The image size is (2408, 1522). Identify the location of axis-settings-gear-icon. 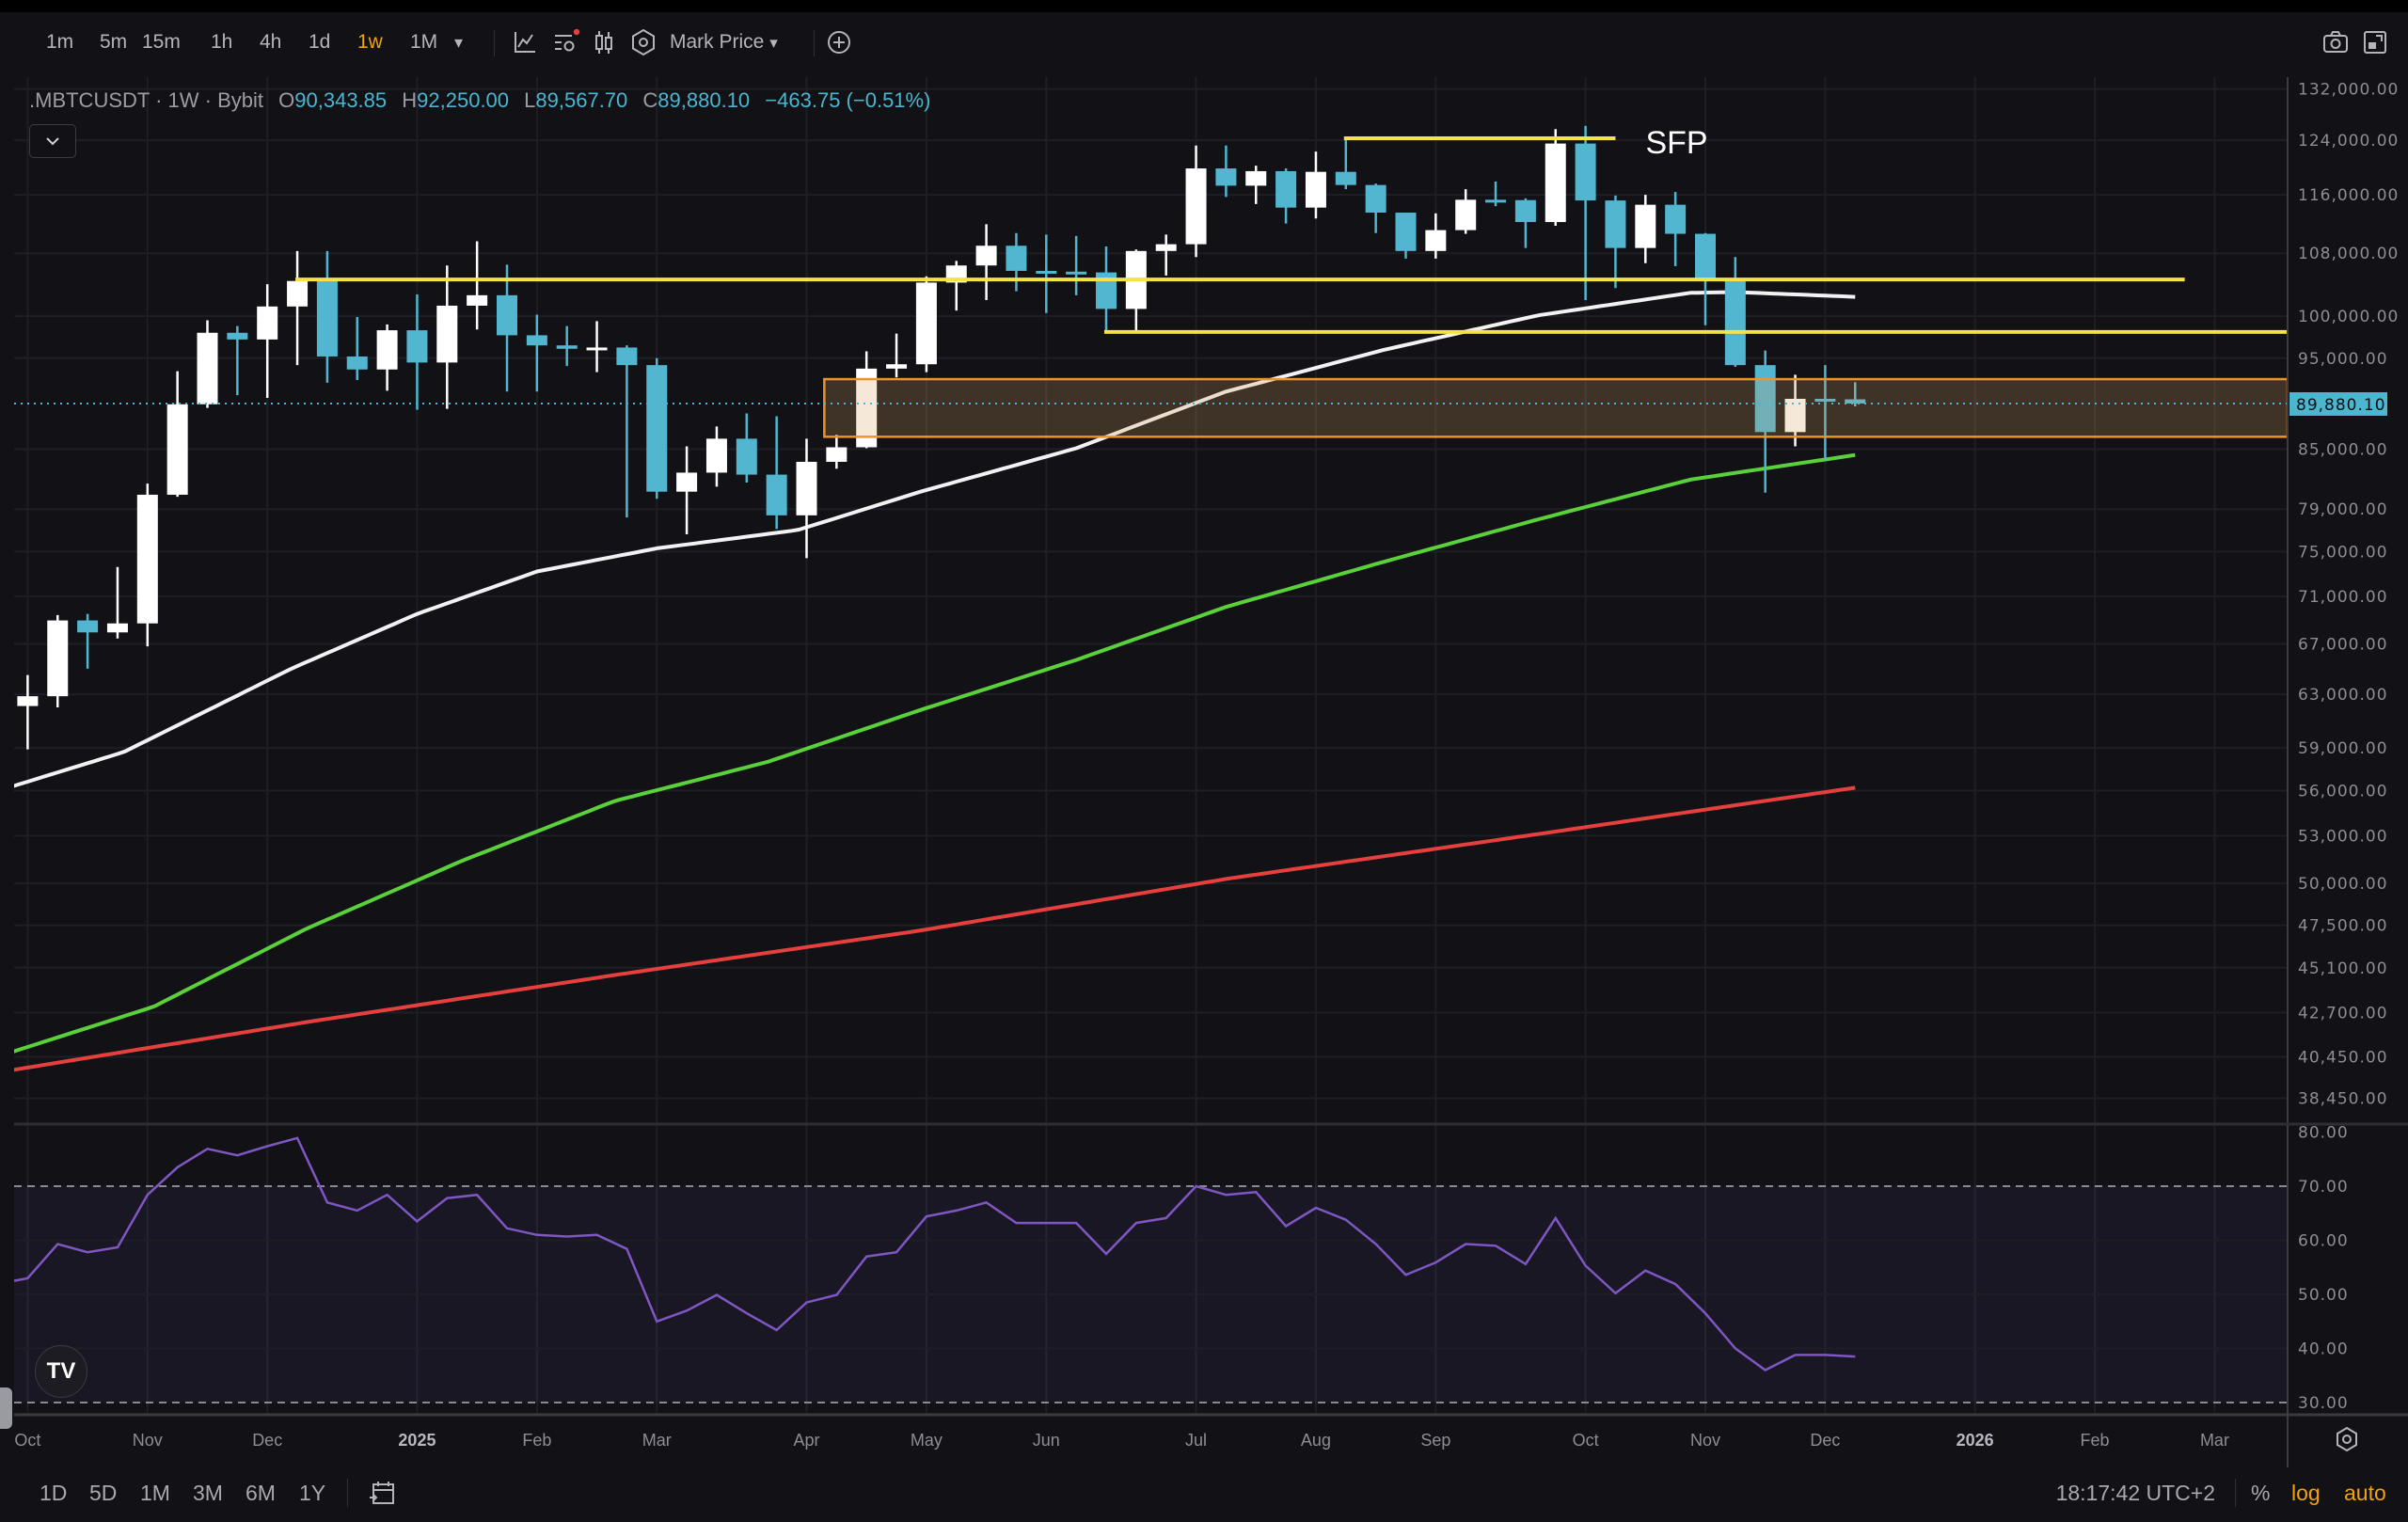
(2347, 1439).